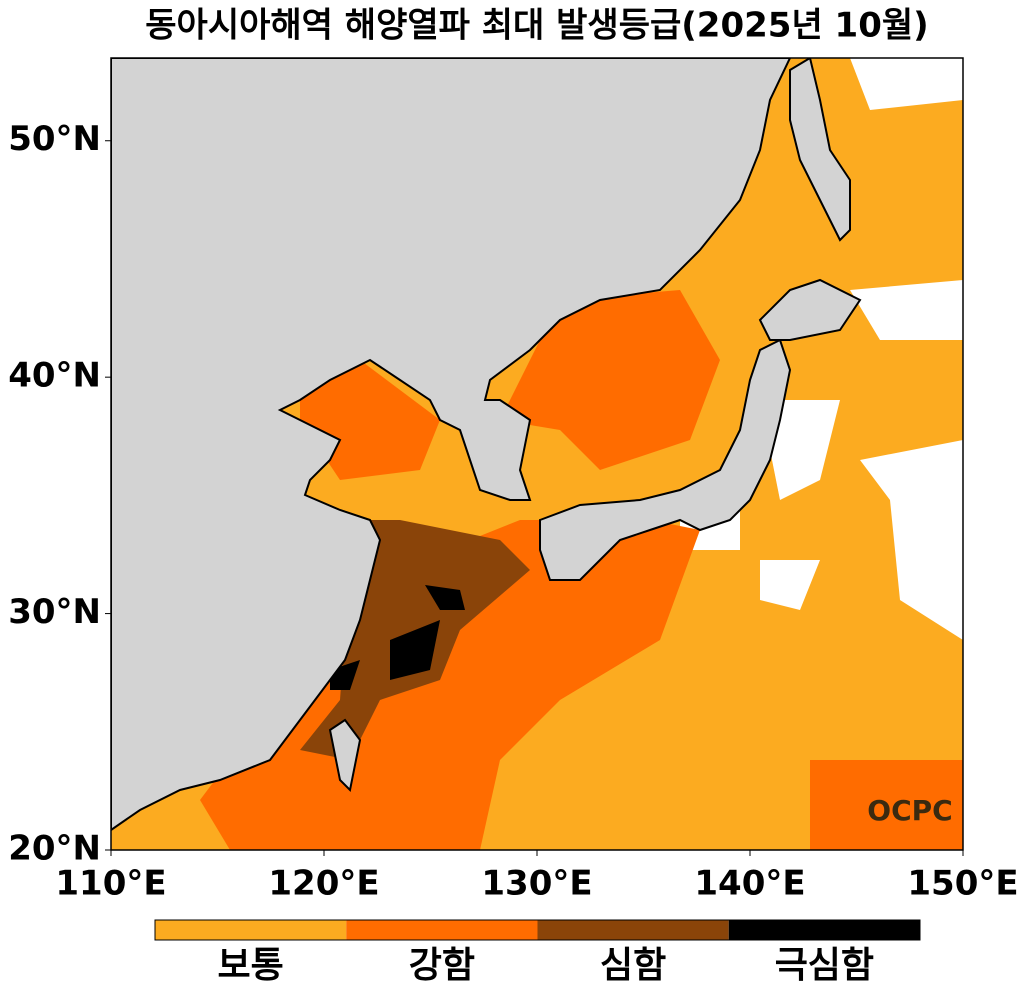  What do you see at coordinates (110, 884) in the screenshot?
I see `x-tick-label: 110°E` at bounding box center [110, 884].